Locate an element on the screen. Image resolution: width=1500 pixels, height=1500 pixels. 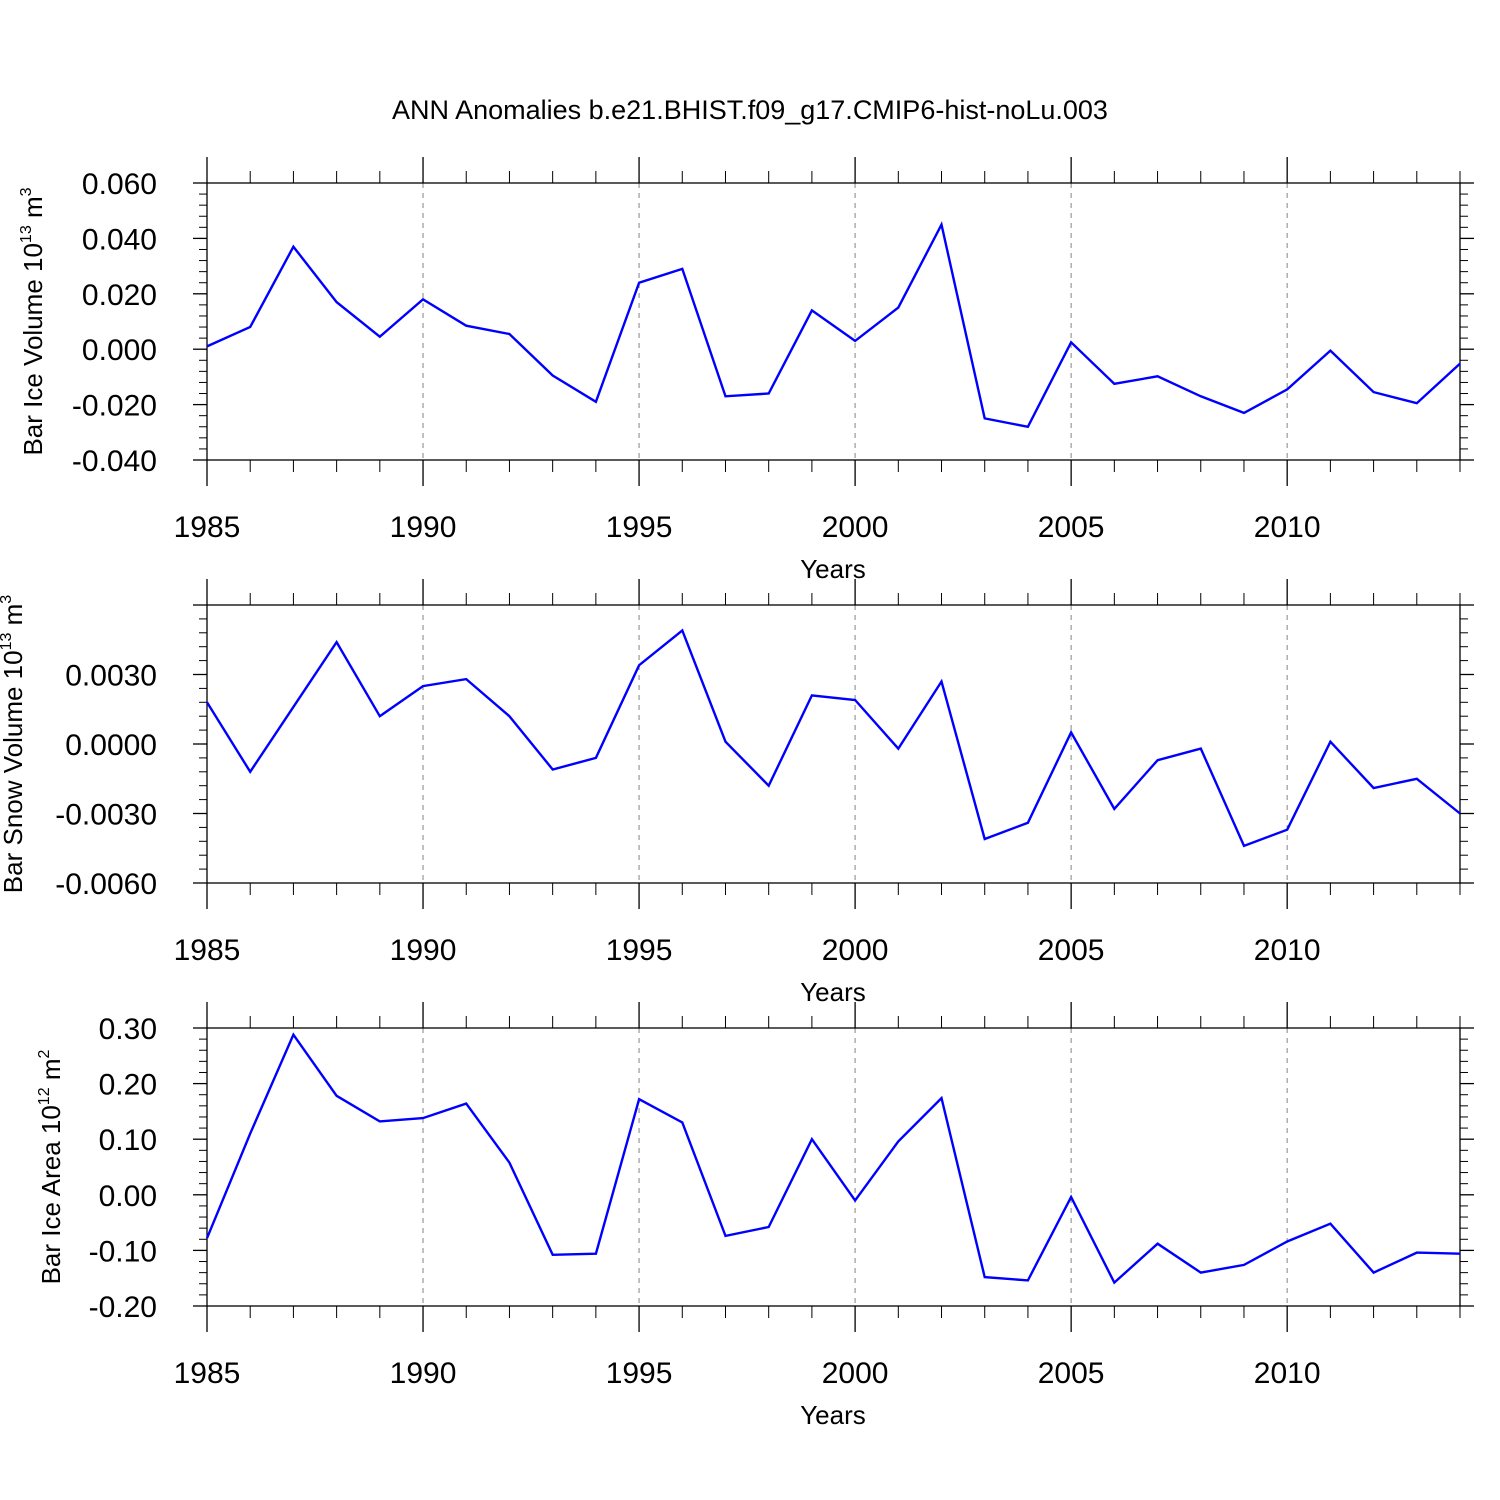
y-axis-title: Bar Ice Volume 1013 m3 is located at coordinates (33, 321).